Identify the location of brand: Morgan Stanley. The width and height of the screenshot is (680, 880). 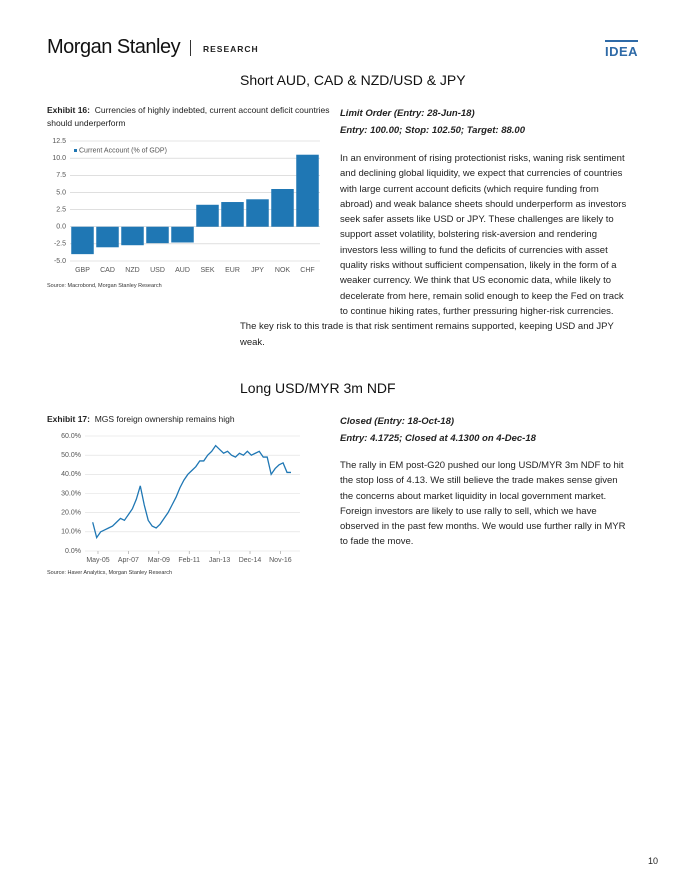
(114, 47).